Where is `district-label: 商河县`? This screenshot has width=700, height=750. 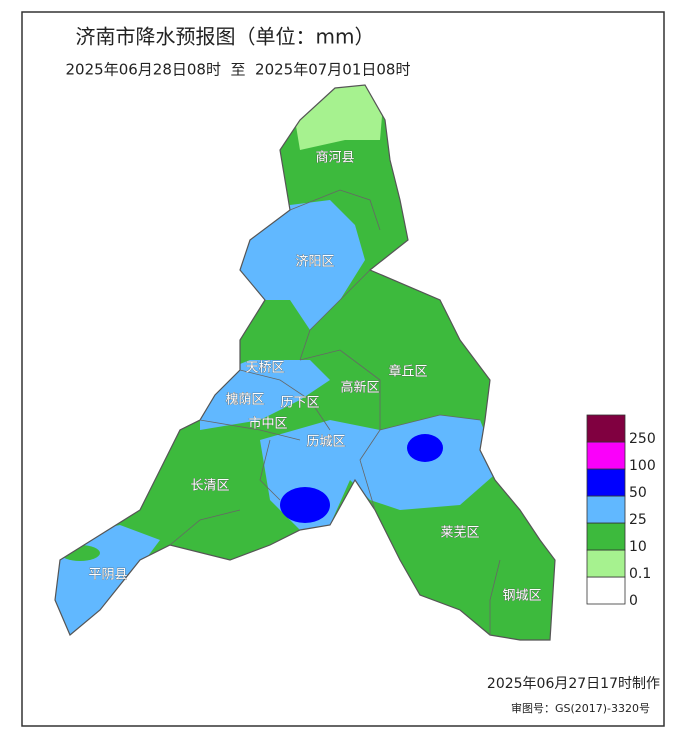
district-label: 商河县 is located at coordinates (334, 158).